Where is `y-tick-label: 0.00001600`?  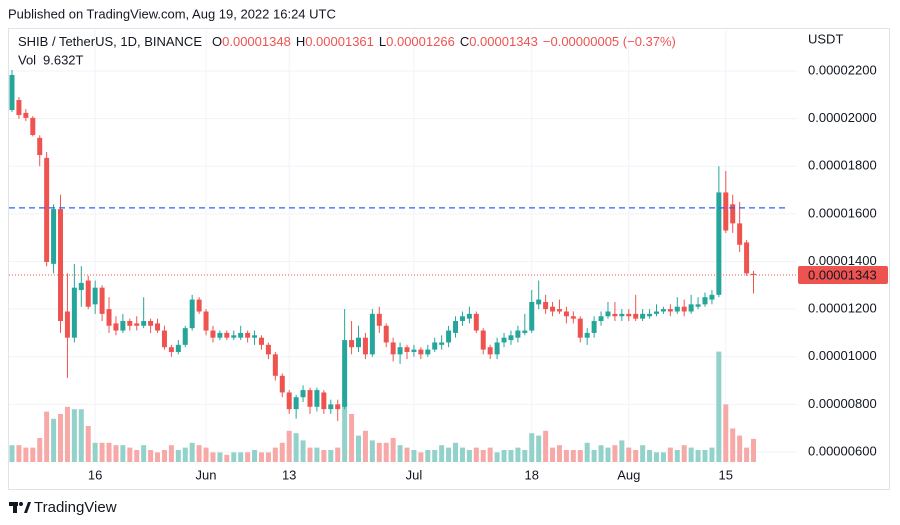 y-tick-label: 0.00001600 is located at coordinates (842, 212).